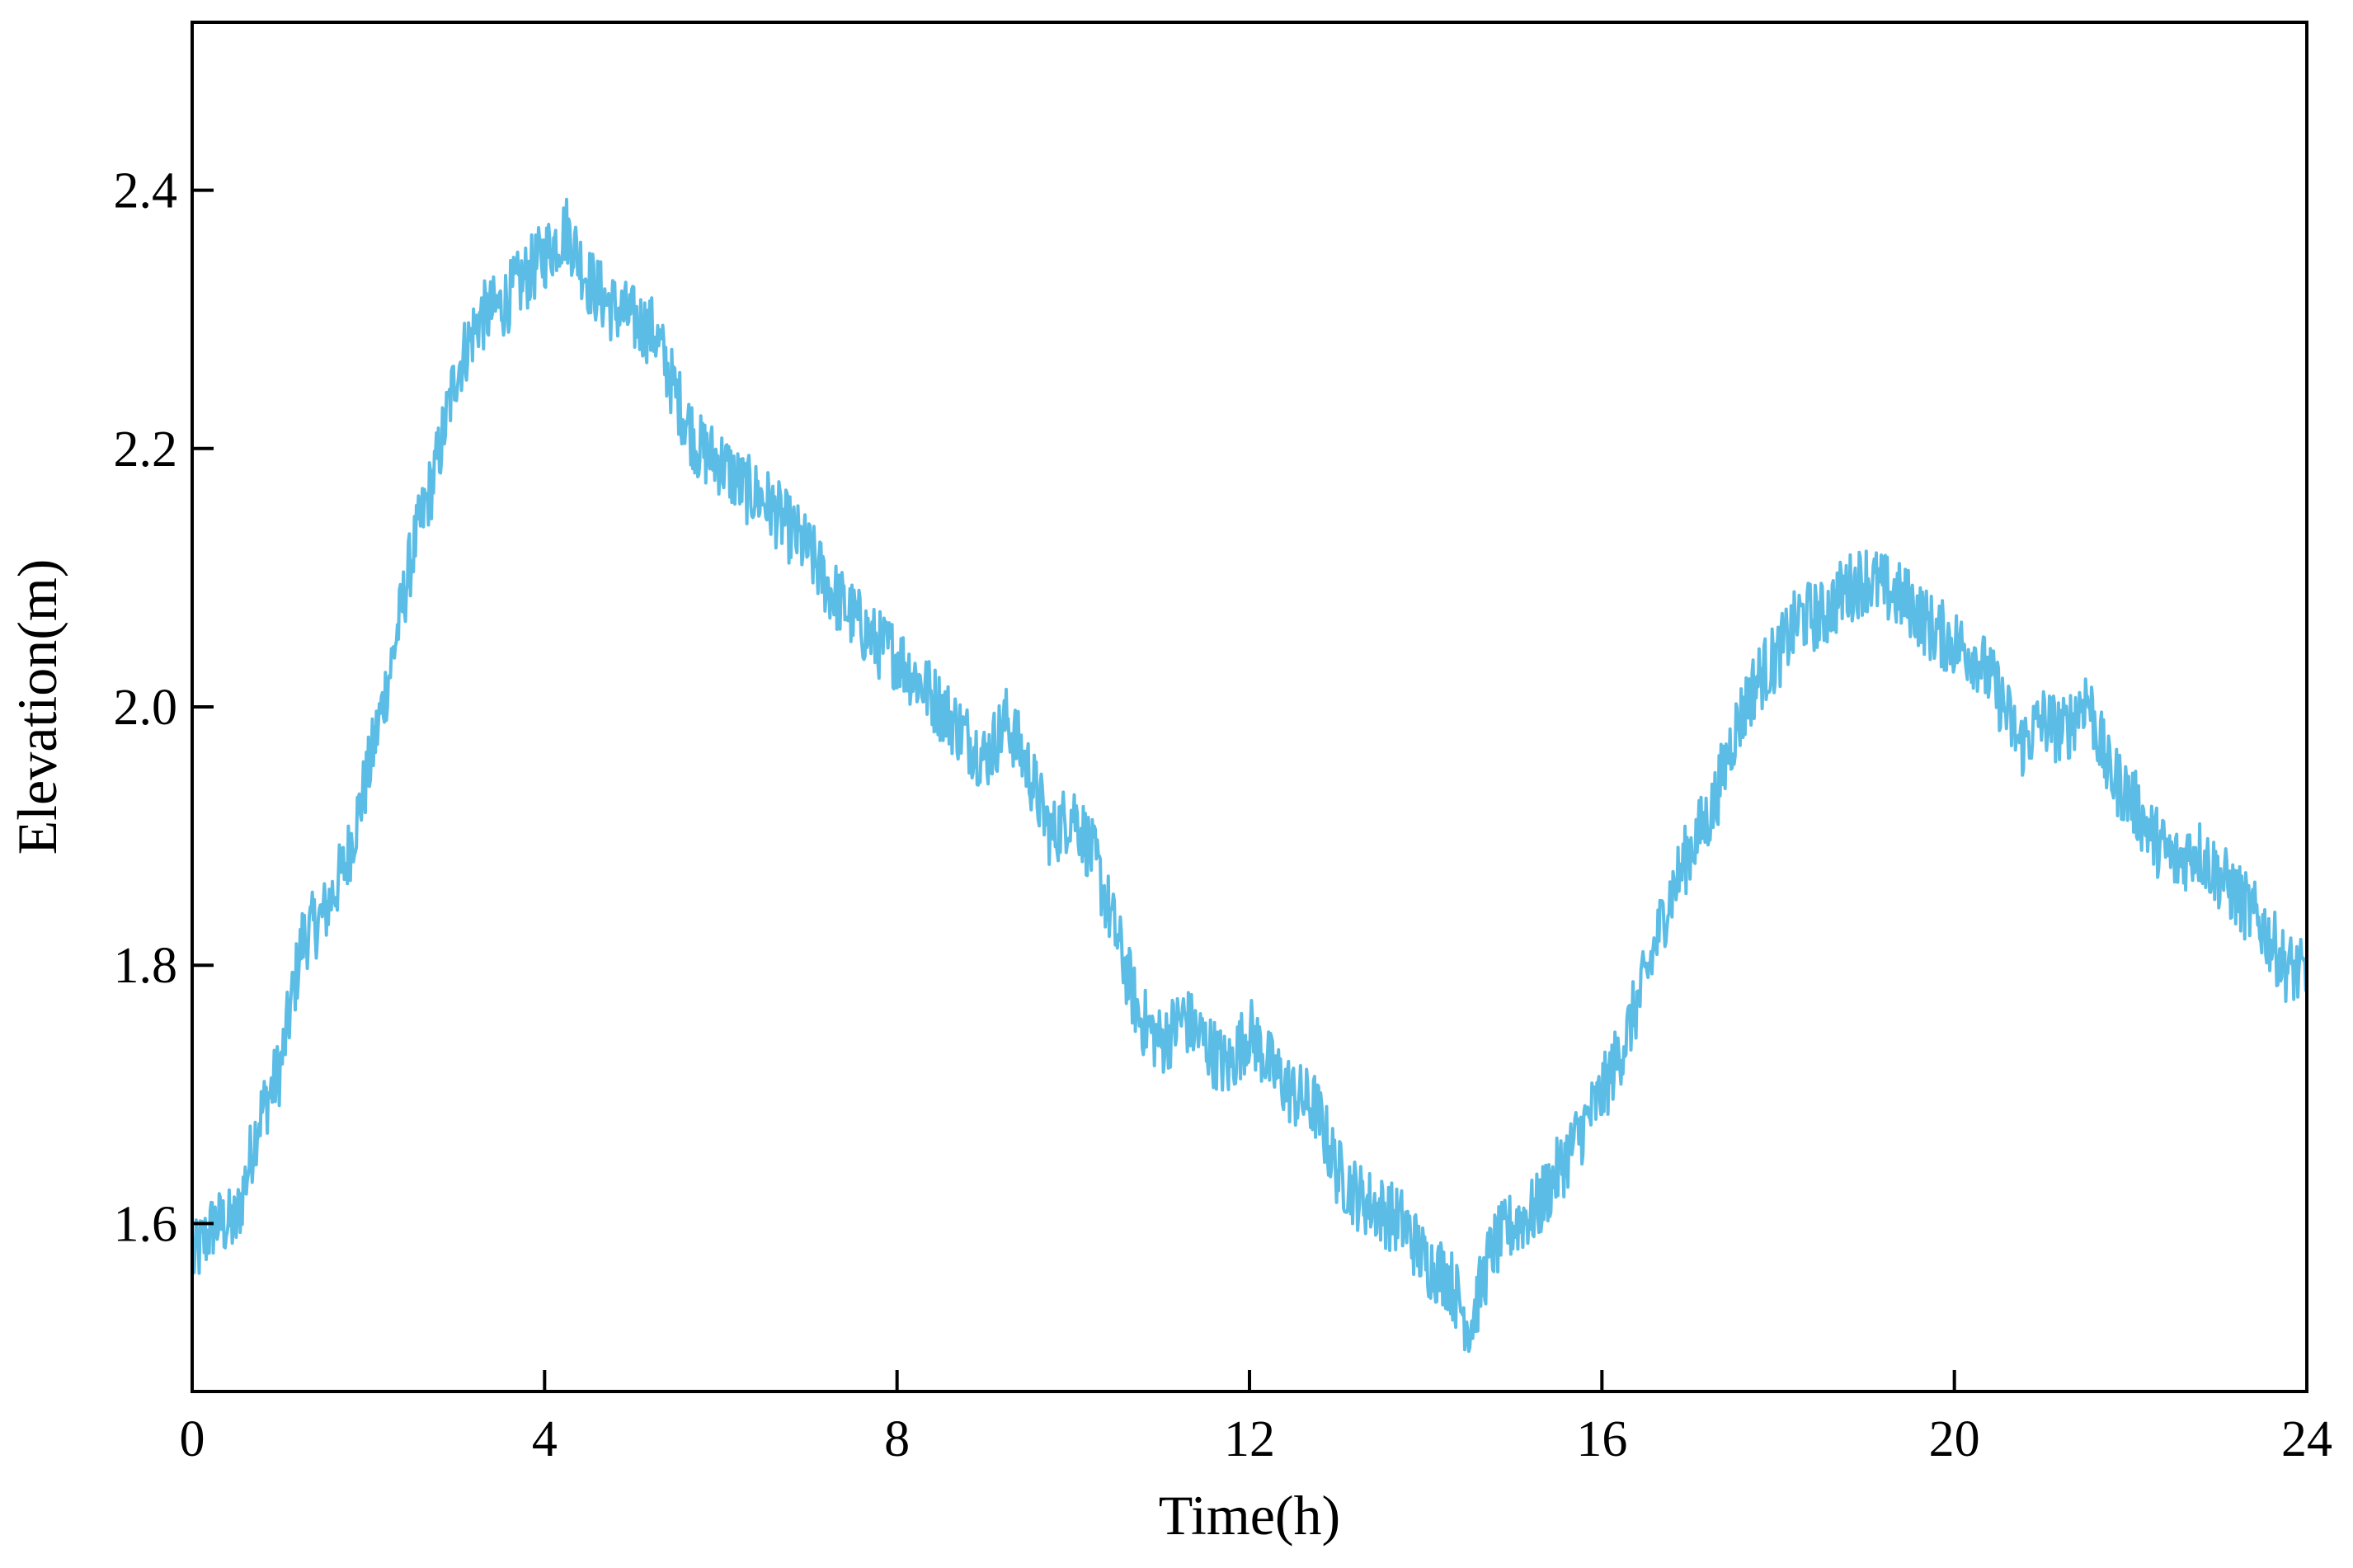 This screenshot has height=1568, width=2353. I want to click on x-tick-label: 4, so click(545, 1439).